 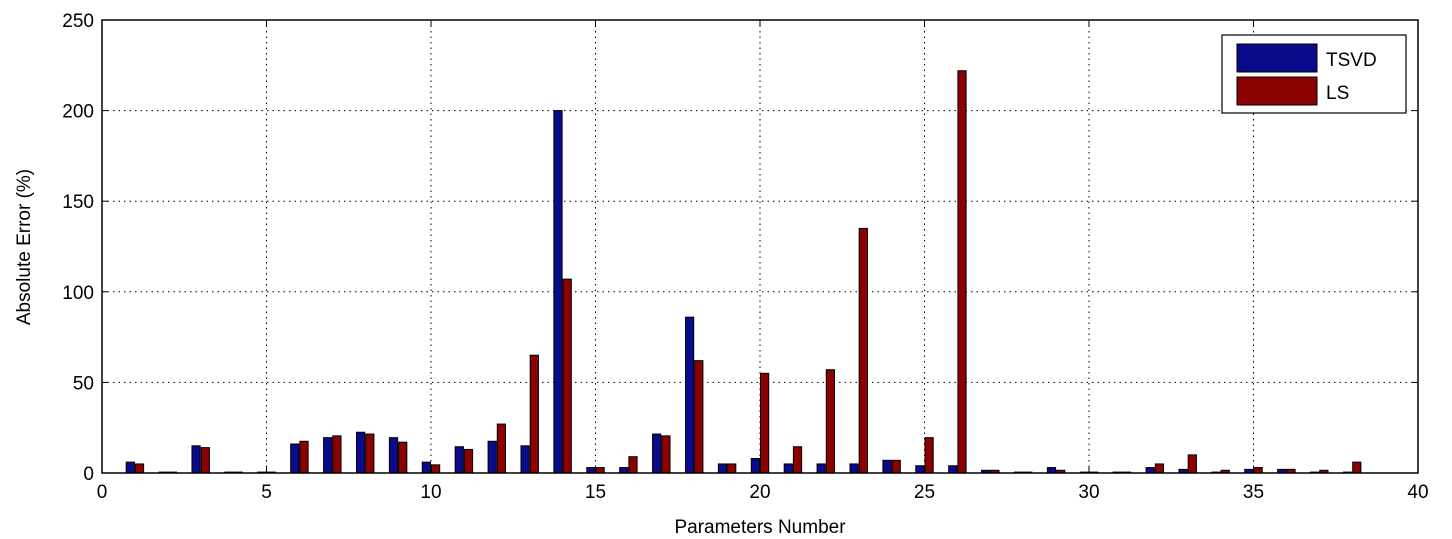 What do you see at coordinates (924, 492) in the screenshot?
I see `x-tick-label: 25` at bounding box center [924, 492].